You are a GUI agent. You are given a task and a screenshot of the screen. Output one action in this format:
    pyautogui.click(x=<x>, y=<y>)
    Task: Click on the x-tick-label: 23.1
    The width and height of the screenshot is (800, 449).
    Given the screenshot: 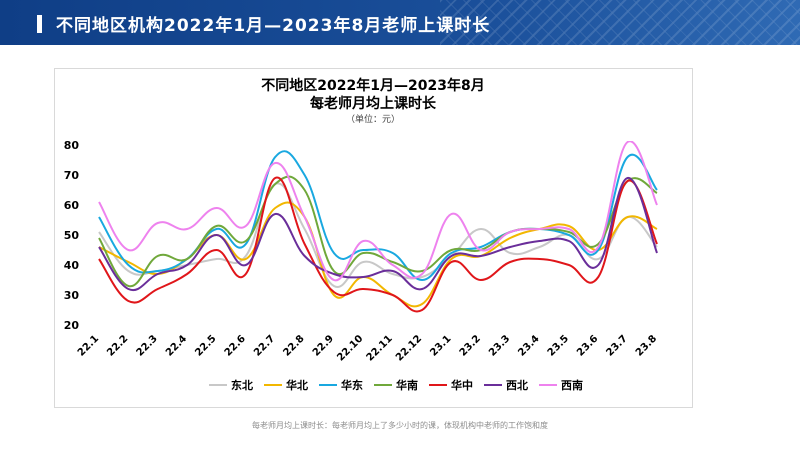 What is the action you would take?
    pyautogui.click(x=440, y=345)
    